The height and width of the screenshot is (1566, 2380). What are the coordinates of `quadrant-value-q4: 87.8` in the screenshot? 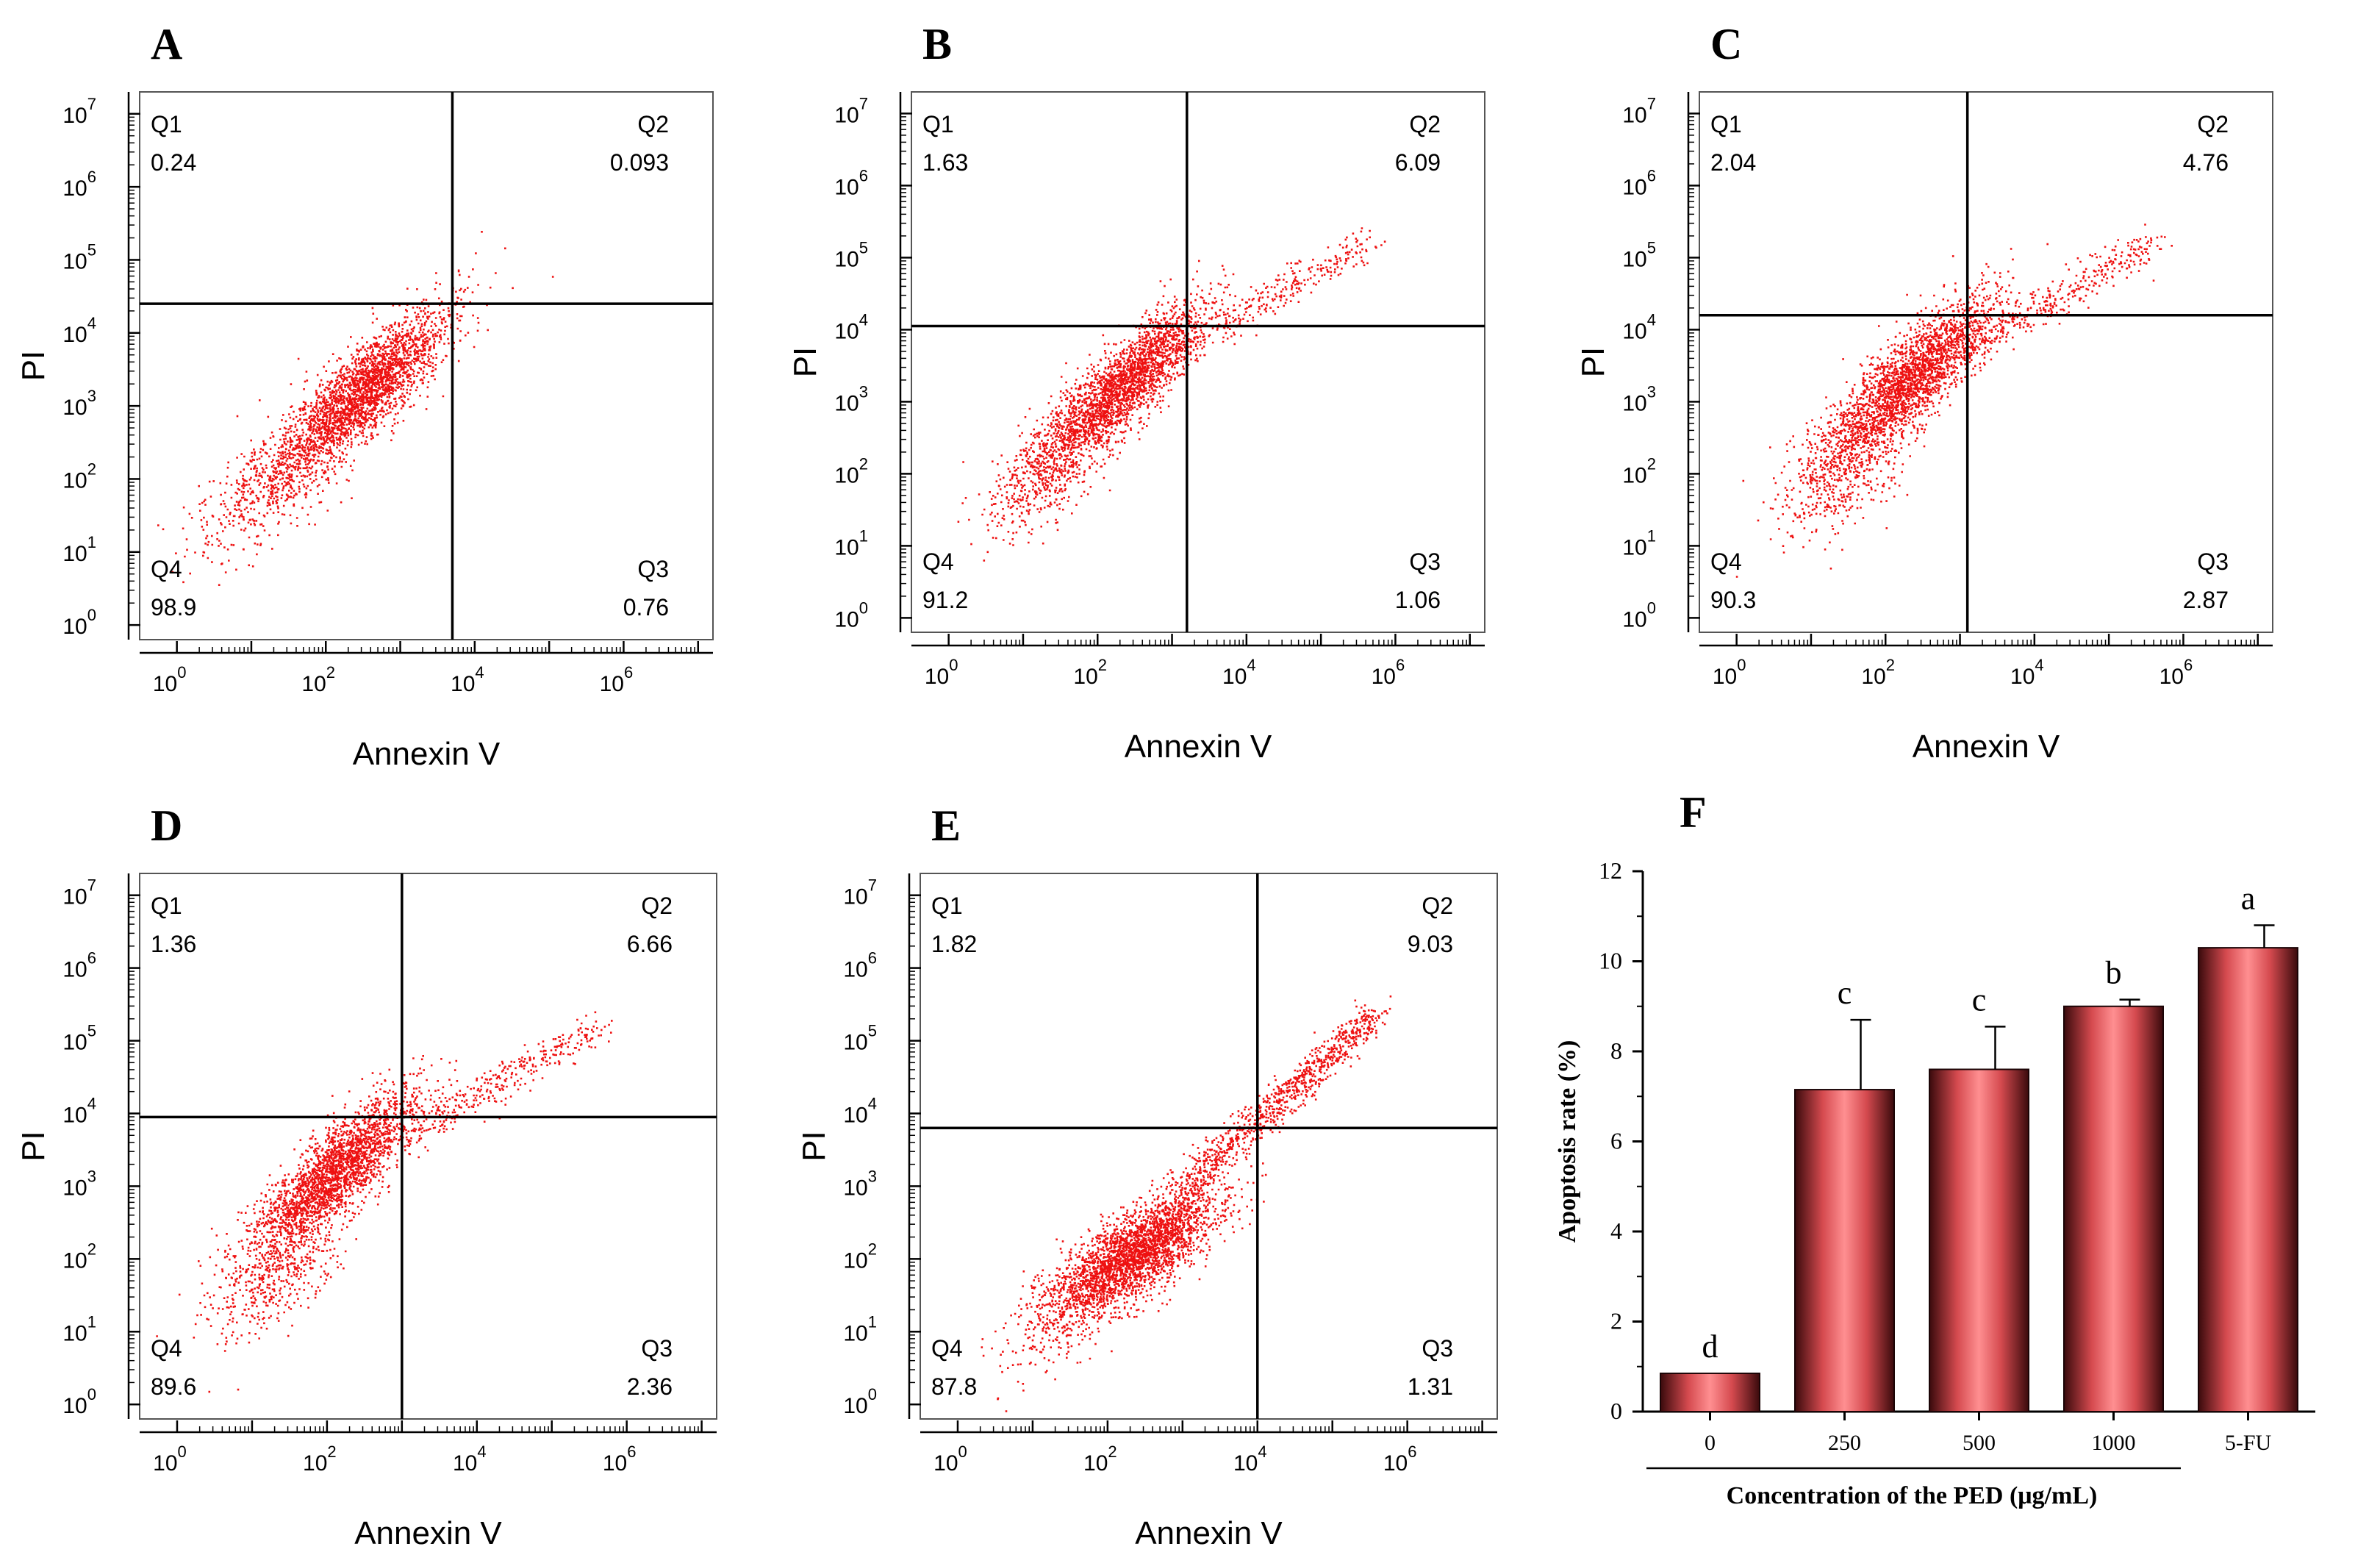 It's located at (954, 1386).